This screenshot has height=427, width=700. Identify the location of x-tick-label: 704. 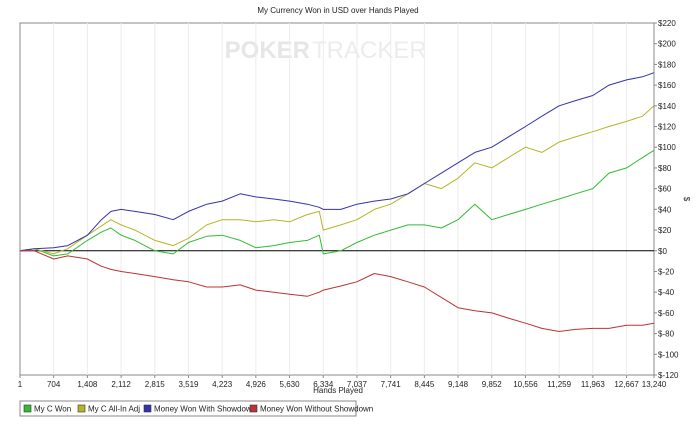
(54, 384).